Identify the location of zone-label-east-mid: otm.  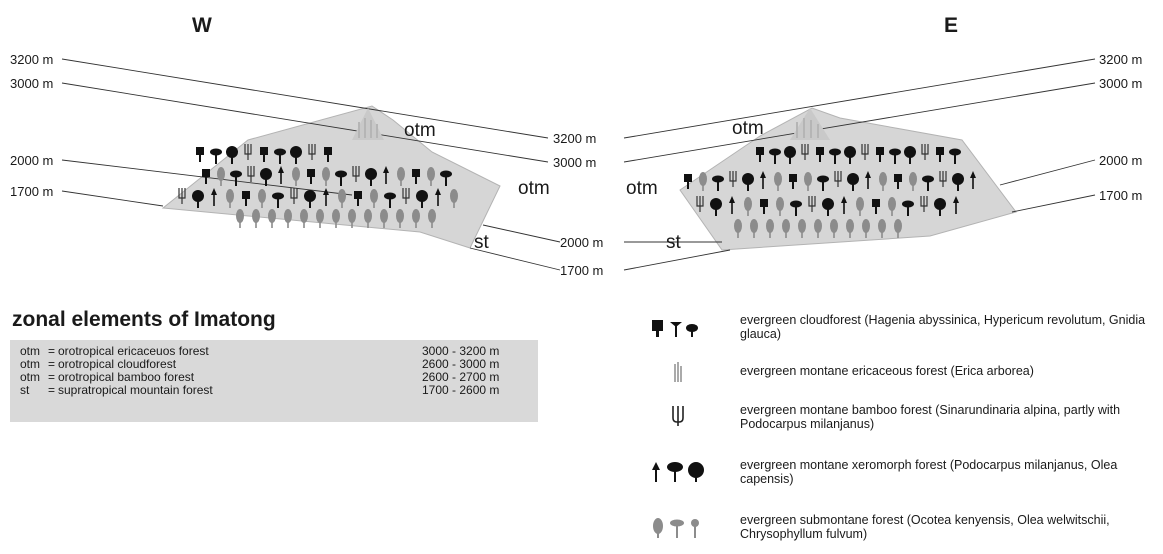
(642, 188).